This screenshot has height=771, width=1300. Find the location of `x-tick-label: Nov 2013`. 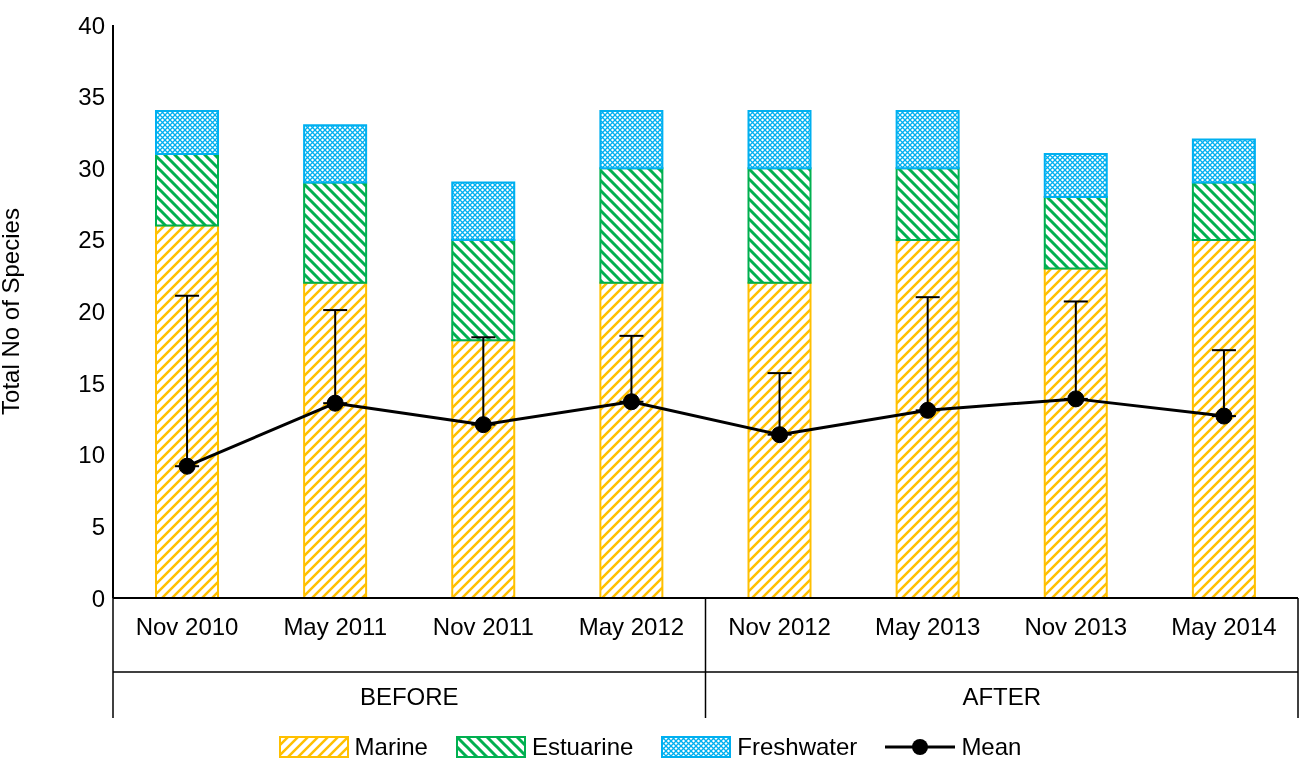

x-tick-label: Nov 2013 is located at coordinates (1076, 627).